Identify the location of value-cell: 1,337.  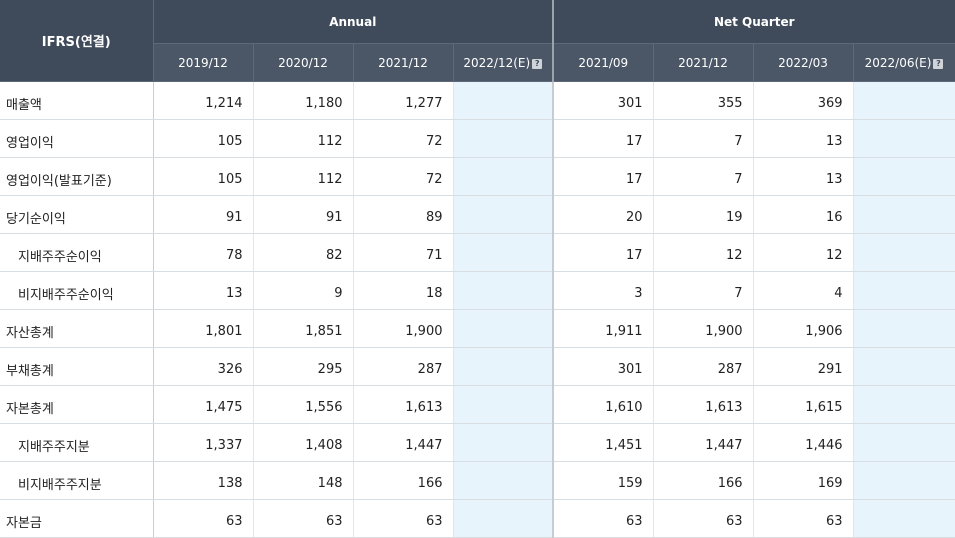
(203, 442).